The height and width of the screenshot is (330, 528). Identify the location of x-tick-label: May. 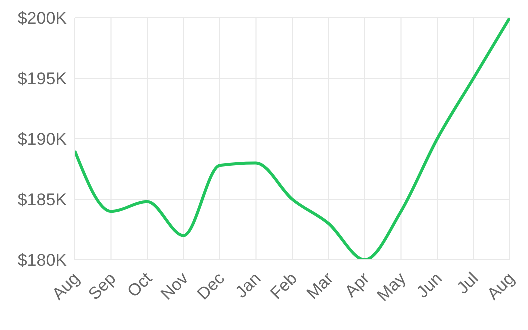
(392, 287).